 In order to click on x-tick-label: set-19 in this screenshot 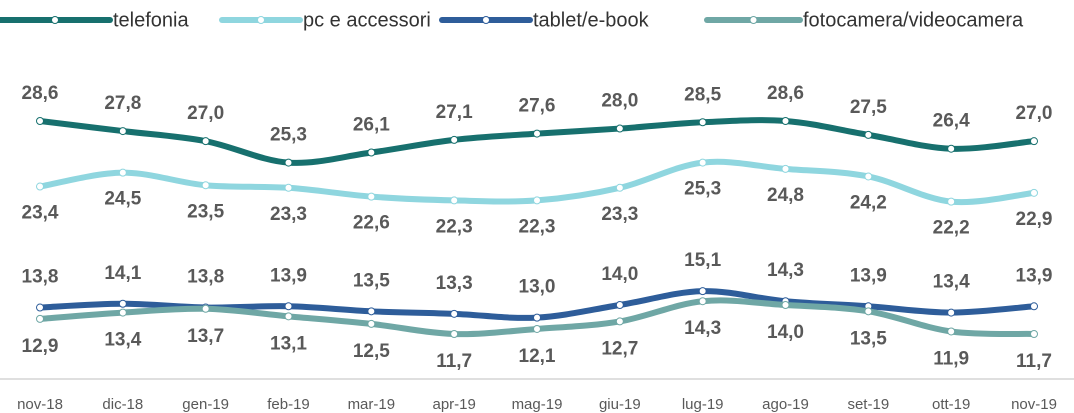, I will do `click(868, 404)`.